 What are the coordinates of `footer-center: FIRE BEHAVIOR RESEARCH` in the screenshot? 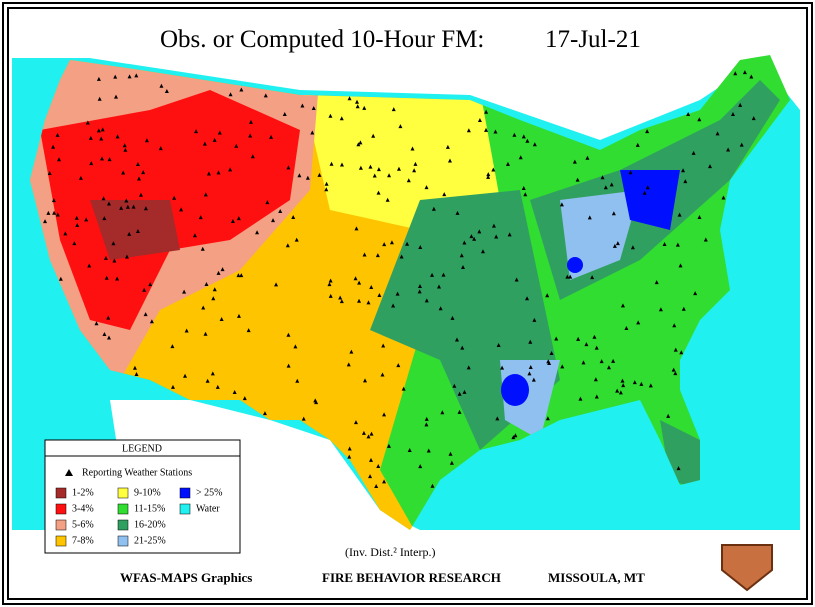 It's located at (411, 577).